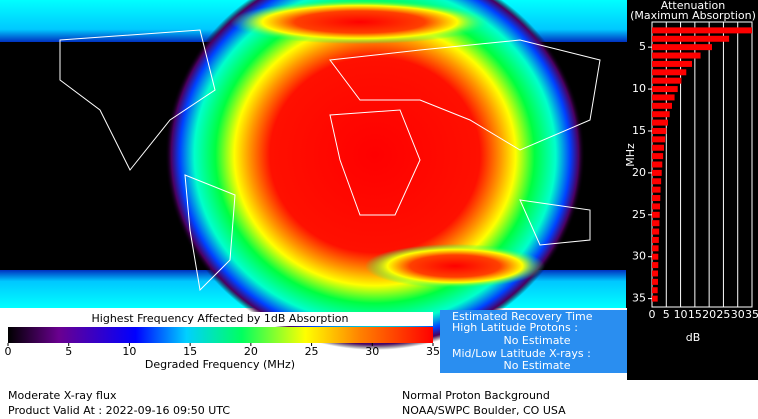 This screenshot has width=758, height=419. What do you see at coordinates (190, 351) in the screenshot?
I see `colorbar-tick-label: 15` at bounding box center [190, 351].